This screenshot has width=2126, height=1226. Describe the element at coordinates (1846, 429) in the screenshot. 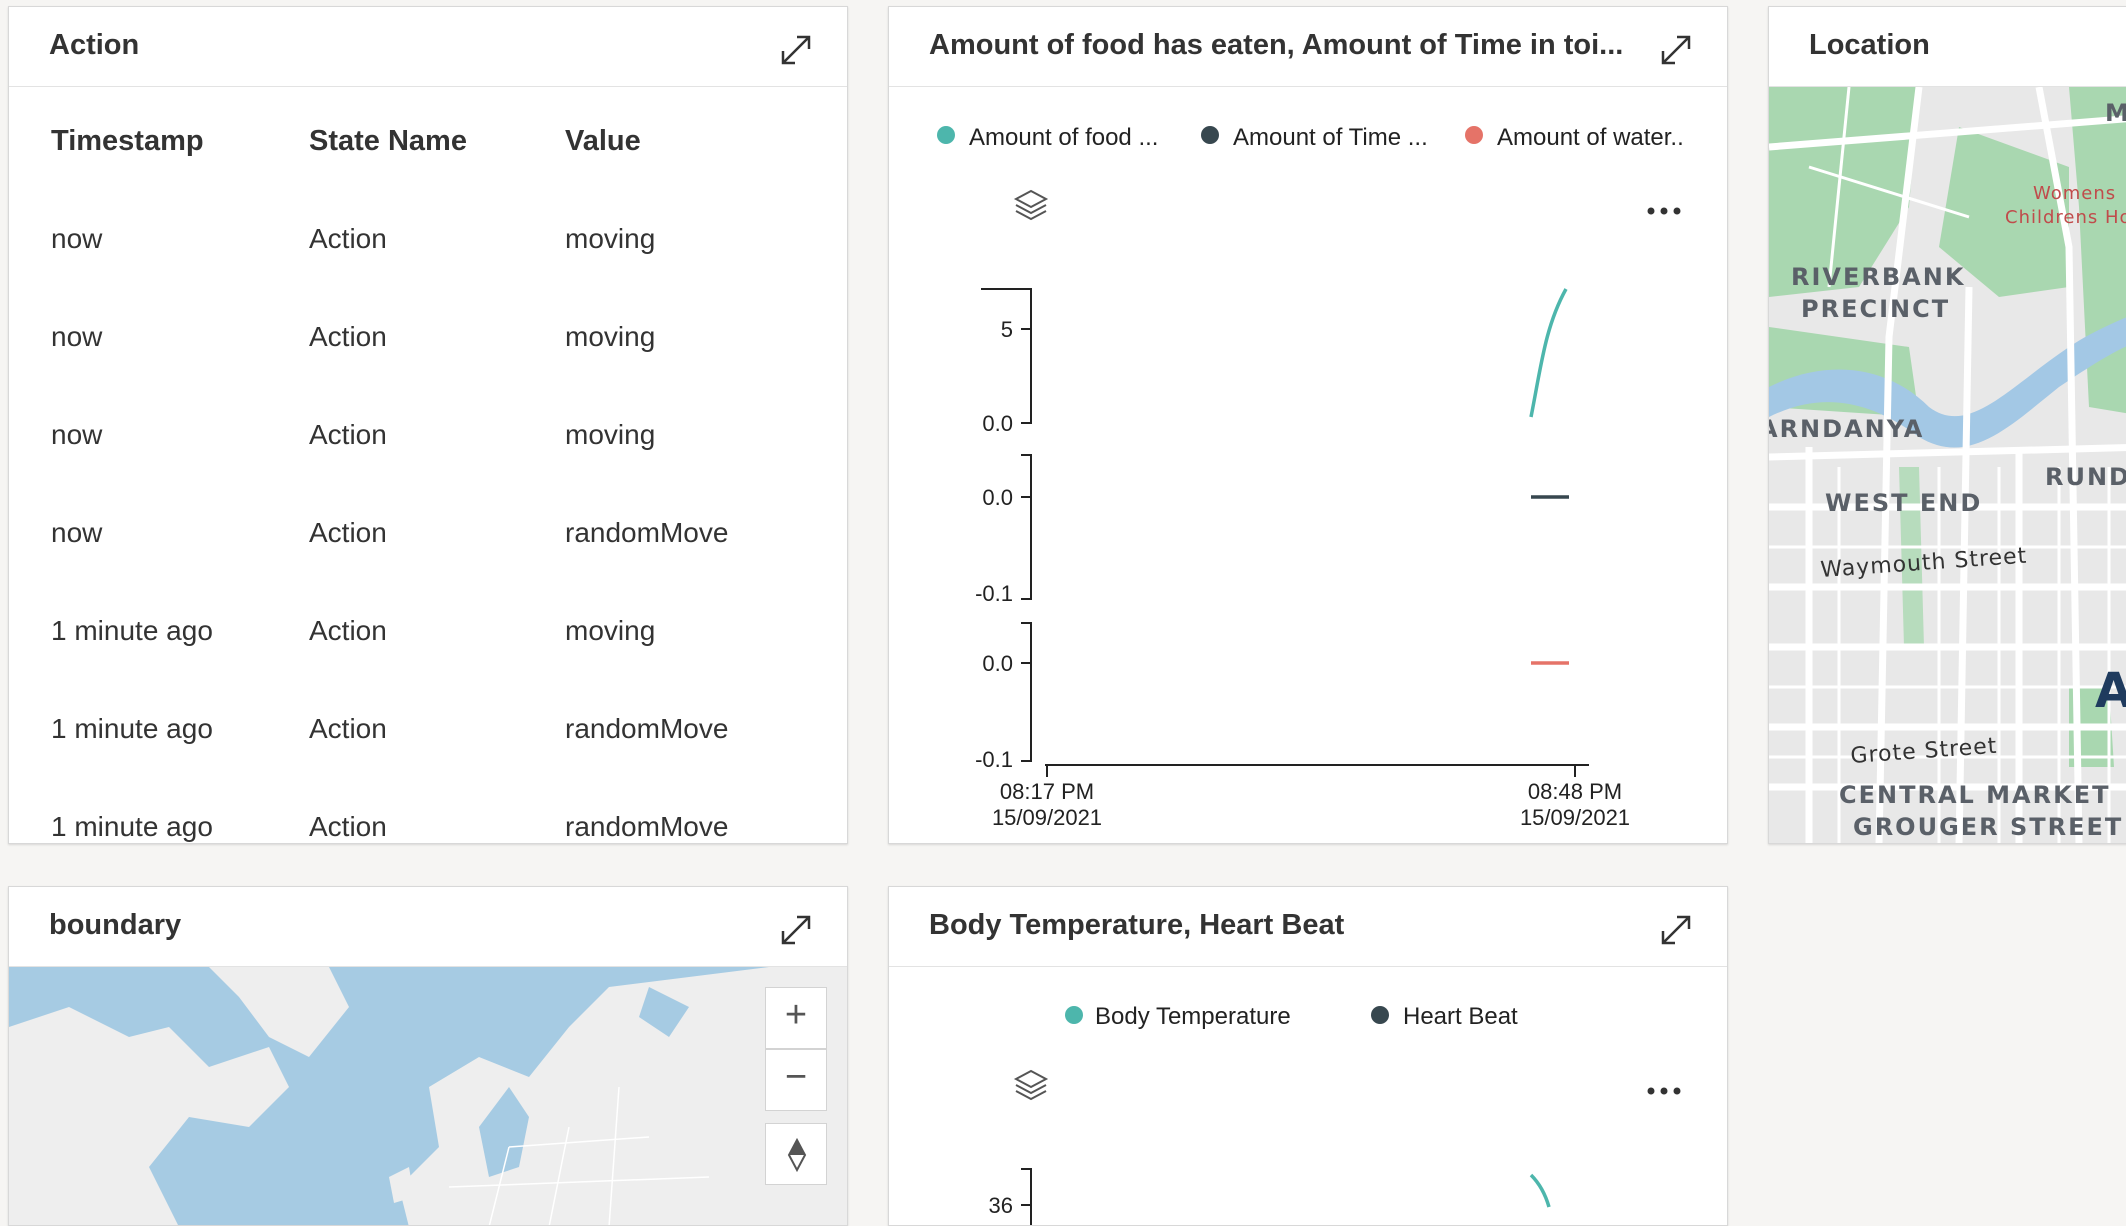

I see `map-label: ARNDANYA` at that location.